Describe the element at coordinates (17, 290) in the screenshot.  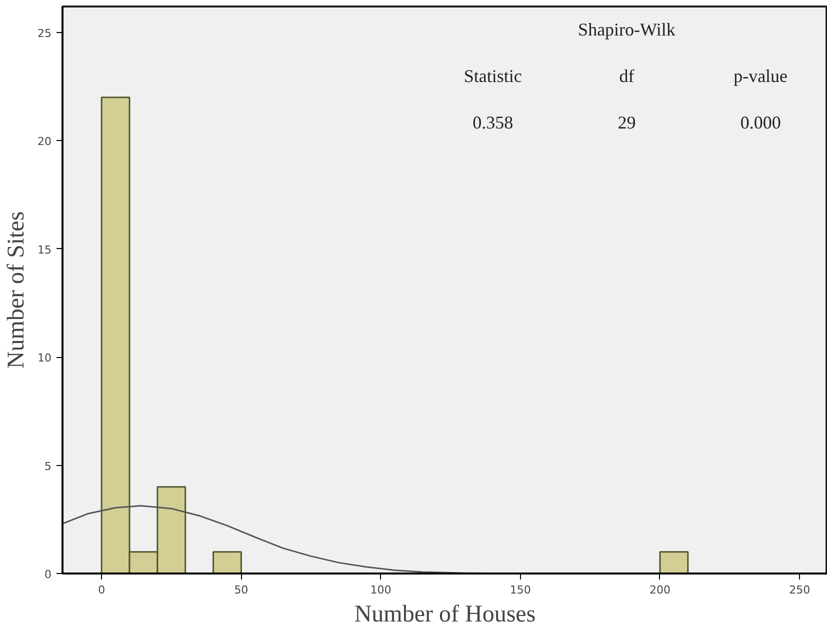
I see `y-axis-title: Number of Sites` at that location.